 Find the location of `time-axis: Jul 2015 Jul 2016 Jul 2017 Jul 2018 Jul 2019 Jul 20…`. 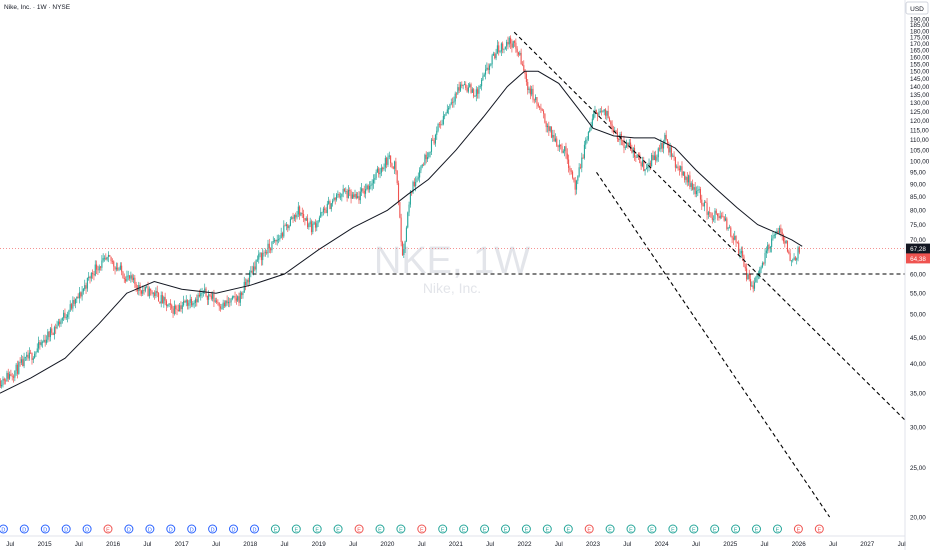

time-axis: Jul 2015 Jul 2016 Jul 2017 Jul 2018 Jul 2019 Jul 20… is located at coordinates (455, 544).